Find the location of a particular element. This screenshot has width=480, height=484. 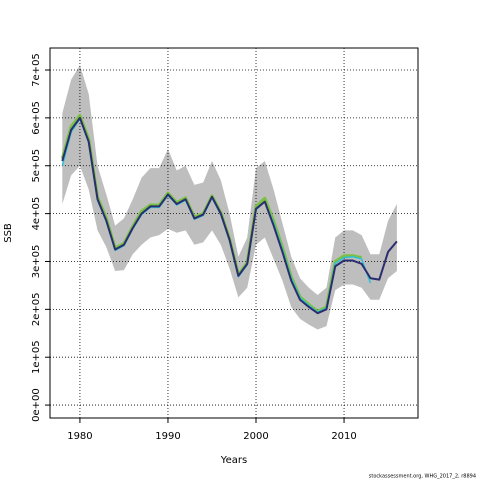

y-axis-label: SSB is located at coordinates (8, 233).